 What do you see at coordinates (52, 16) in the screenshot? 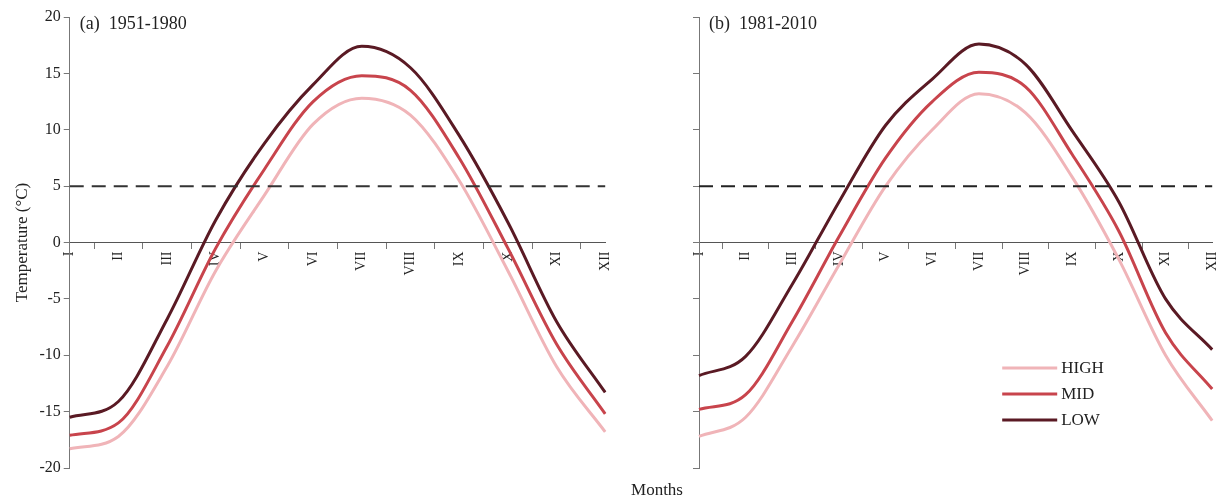
I see `y-tick-label: 20` at bounding box center [52, 16].